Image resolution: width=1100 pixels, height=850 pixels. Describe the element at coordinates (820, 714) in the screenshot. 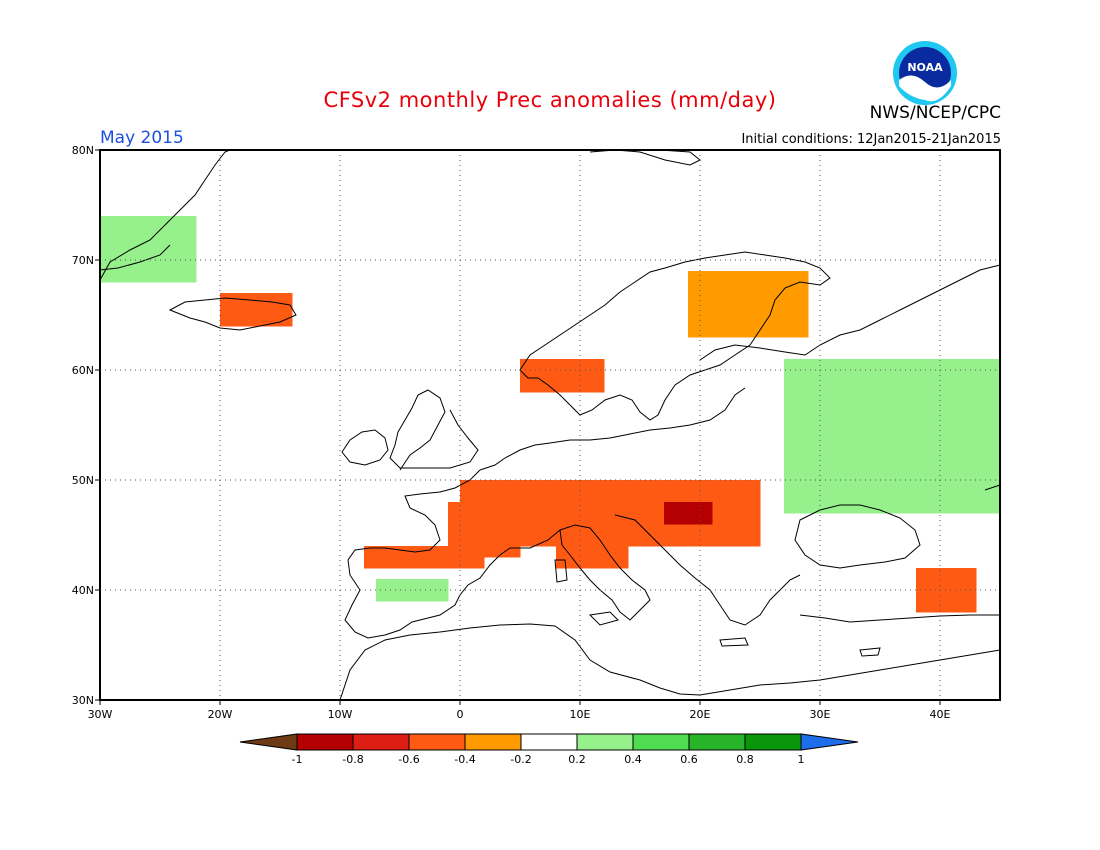

I see `x-tick-label: 30E` at that location.